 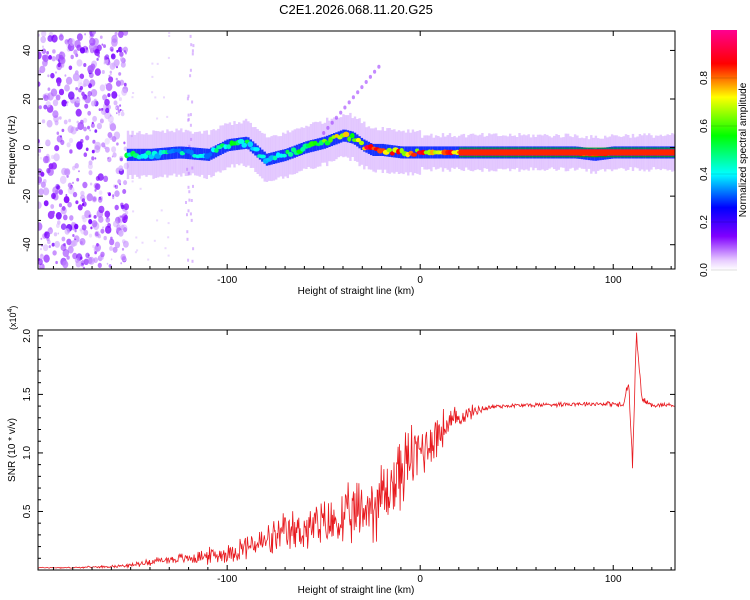 What do you see at coordinates (356, 590) in the screenshot?
I see `snr-x-label: Height of straight line (km)` at bounding box center [356, 590].